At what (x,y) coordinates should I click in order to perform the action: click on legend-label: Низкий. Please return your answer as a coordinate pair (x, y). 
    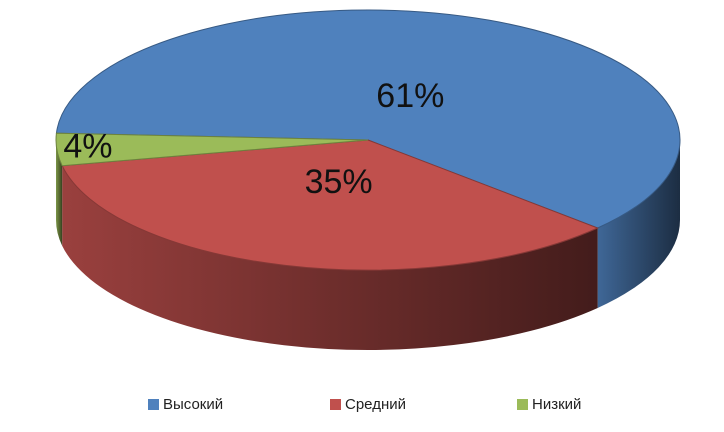
    Looking at the image, I should click on (556, 404).